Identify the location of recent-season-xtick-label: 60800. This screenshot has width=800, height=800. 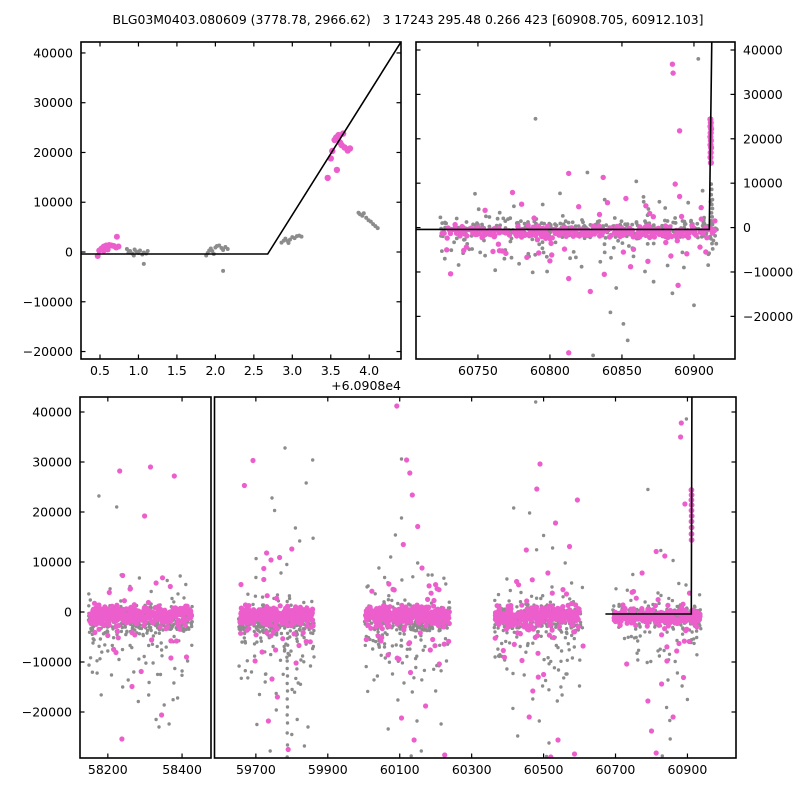
(550, 370).